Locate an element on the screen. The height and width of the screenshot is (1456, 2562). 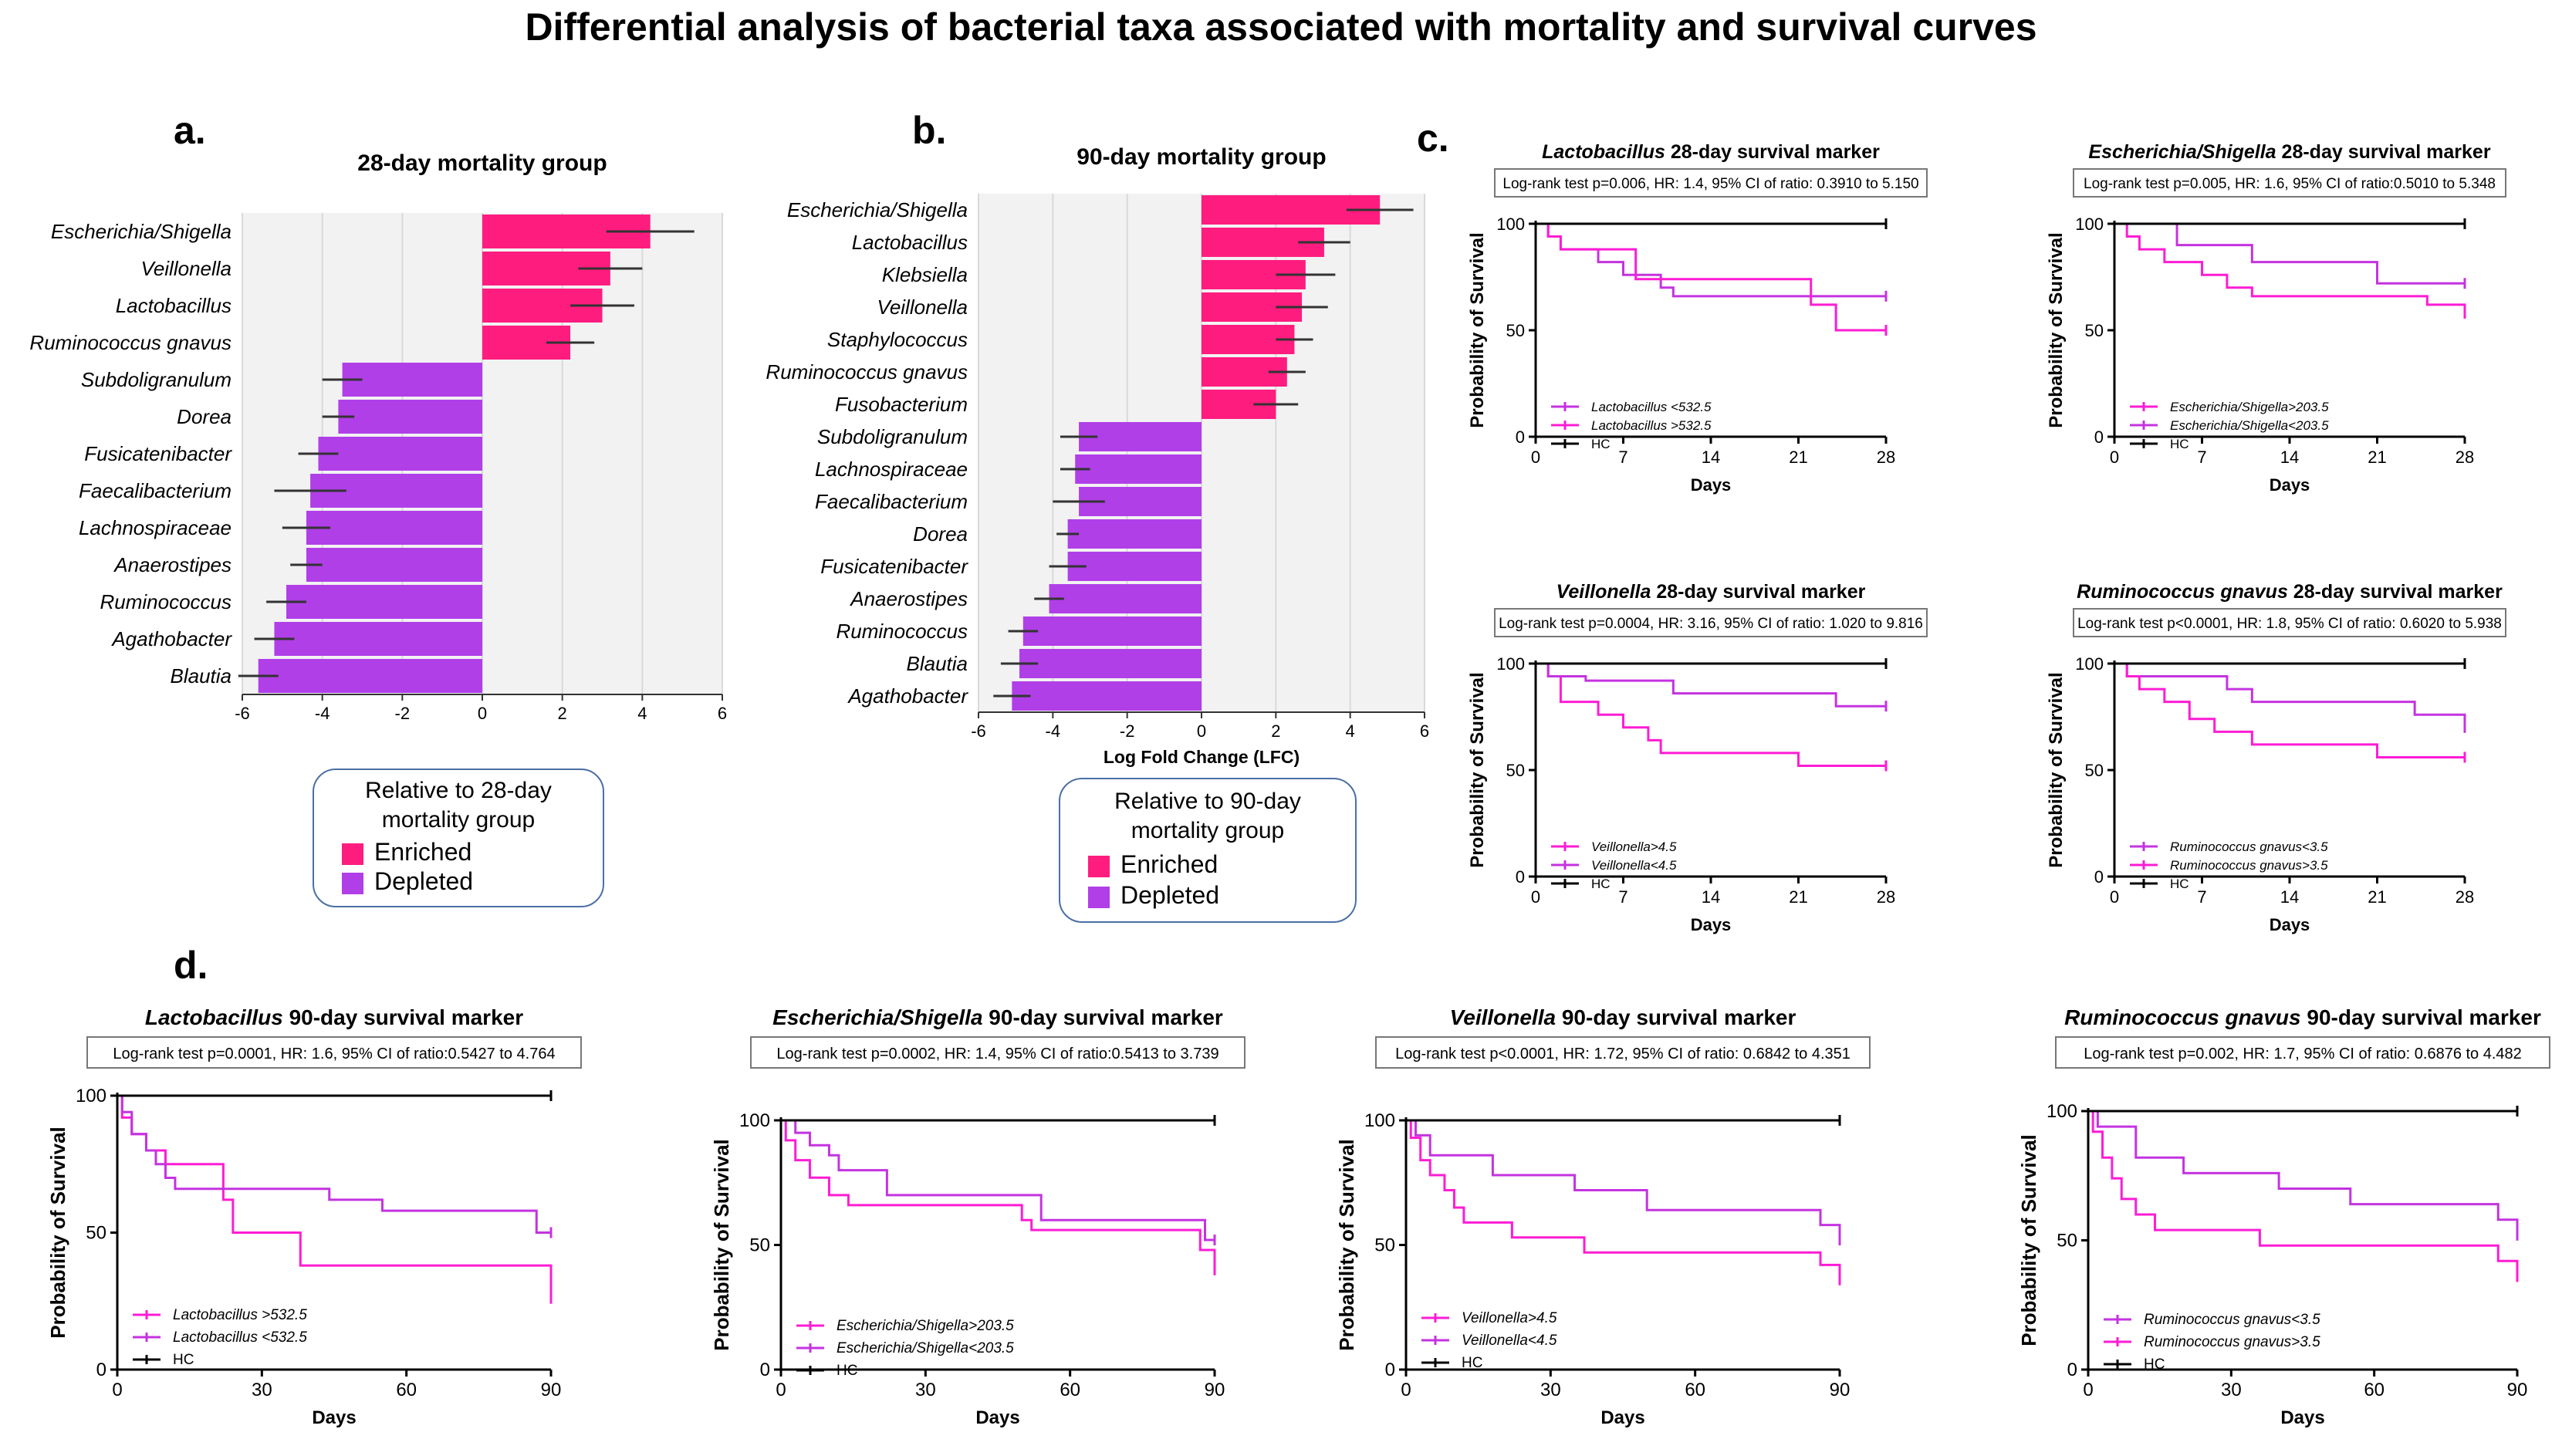
legend-title-line1: Relative to 90-day is located at coordinates (1208, 801).